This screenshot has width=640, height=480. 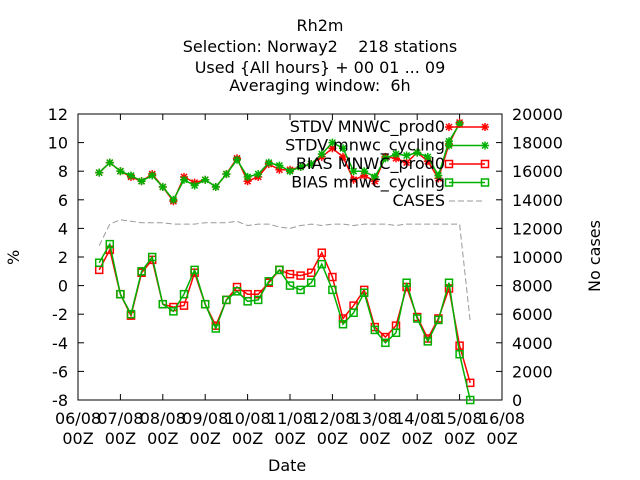 I want to click on x-tick-label: 14/08, so click(x=417, y=418).